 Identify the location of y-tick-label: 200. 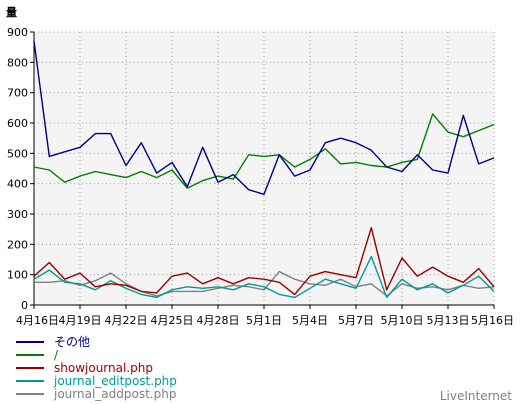
(17, 244).